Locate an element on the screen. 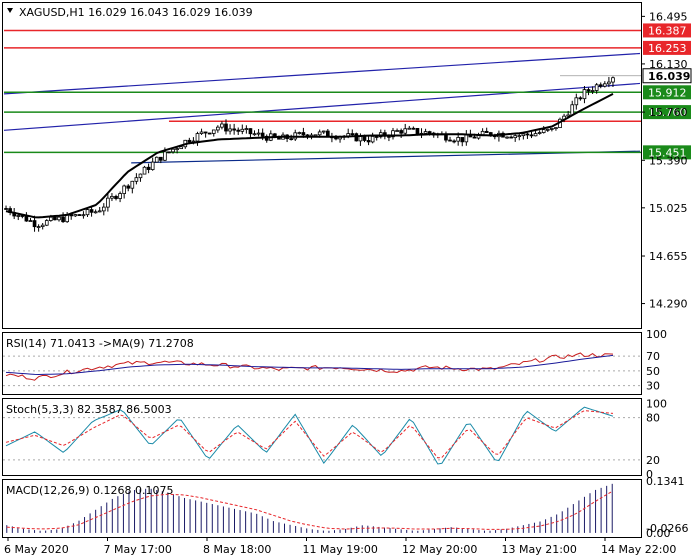  macd-panel is located at coordinates (322, 508).